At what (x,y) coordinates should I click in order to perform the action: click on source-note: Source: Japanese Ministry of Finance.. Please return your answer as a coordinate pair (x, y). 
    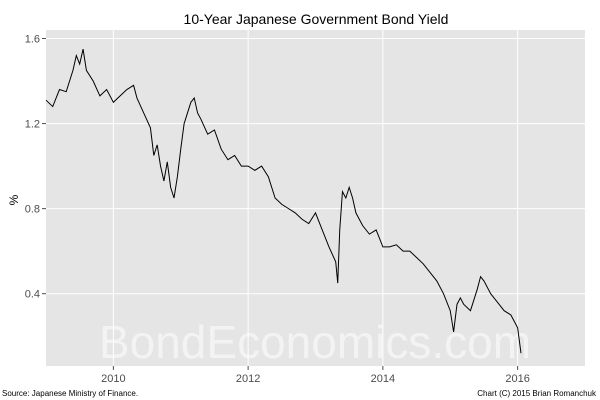
    Looking at the image, I should click on (70, 393).